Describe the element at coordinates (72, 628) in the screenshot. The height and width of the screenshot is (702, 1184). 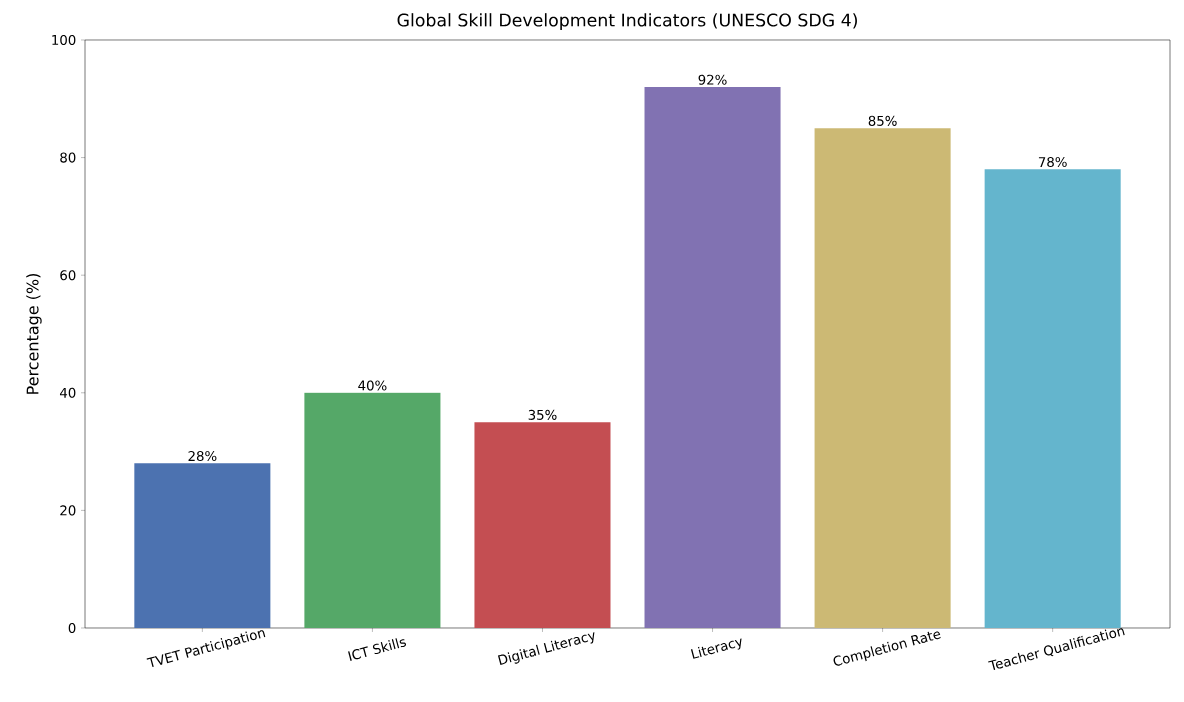
I see `y-tick-label: 0` at that location.